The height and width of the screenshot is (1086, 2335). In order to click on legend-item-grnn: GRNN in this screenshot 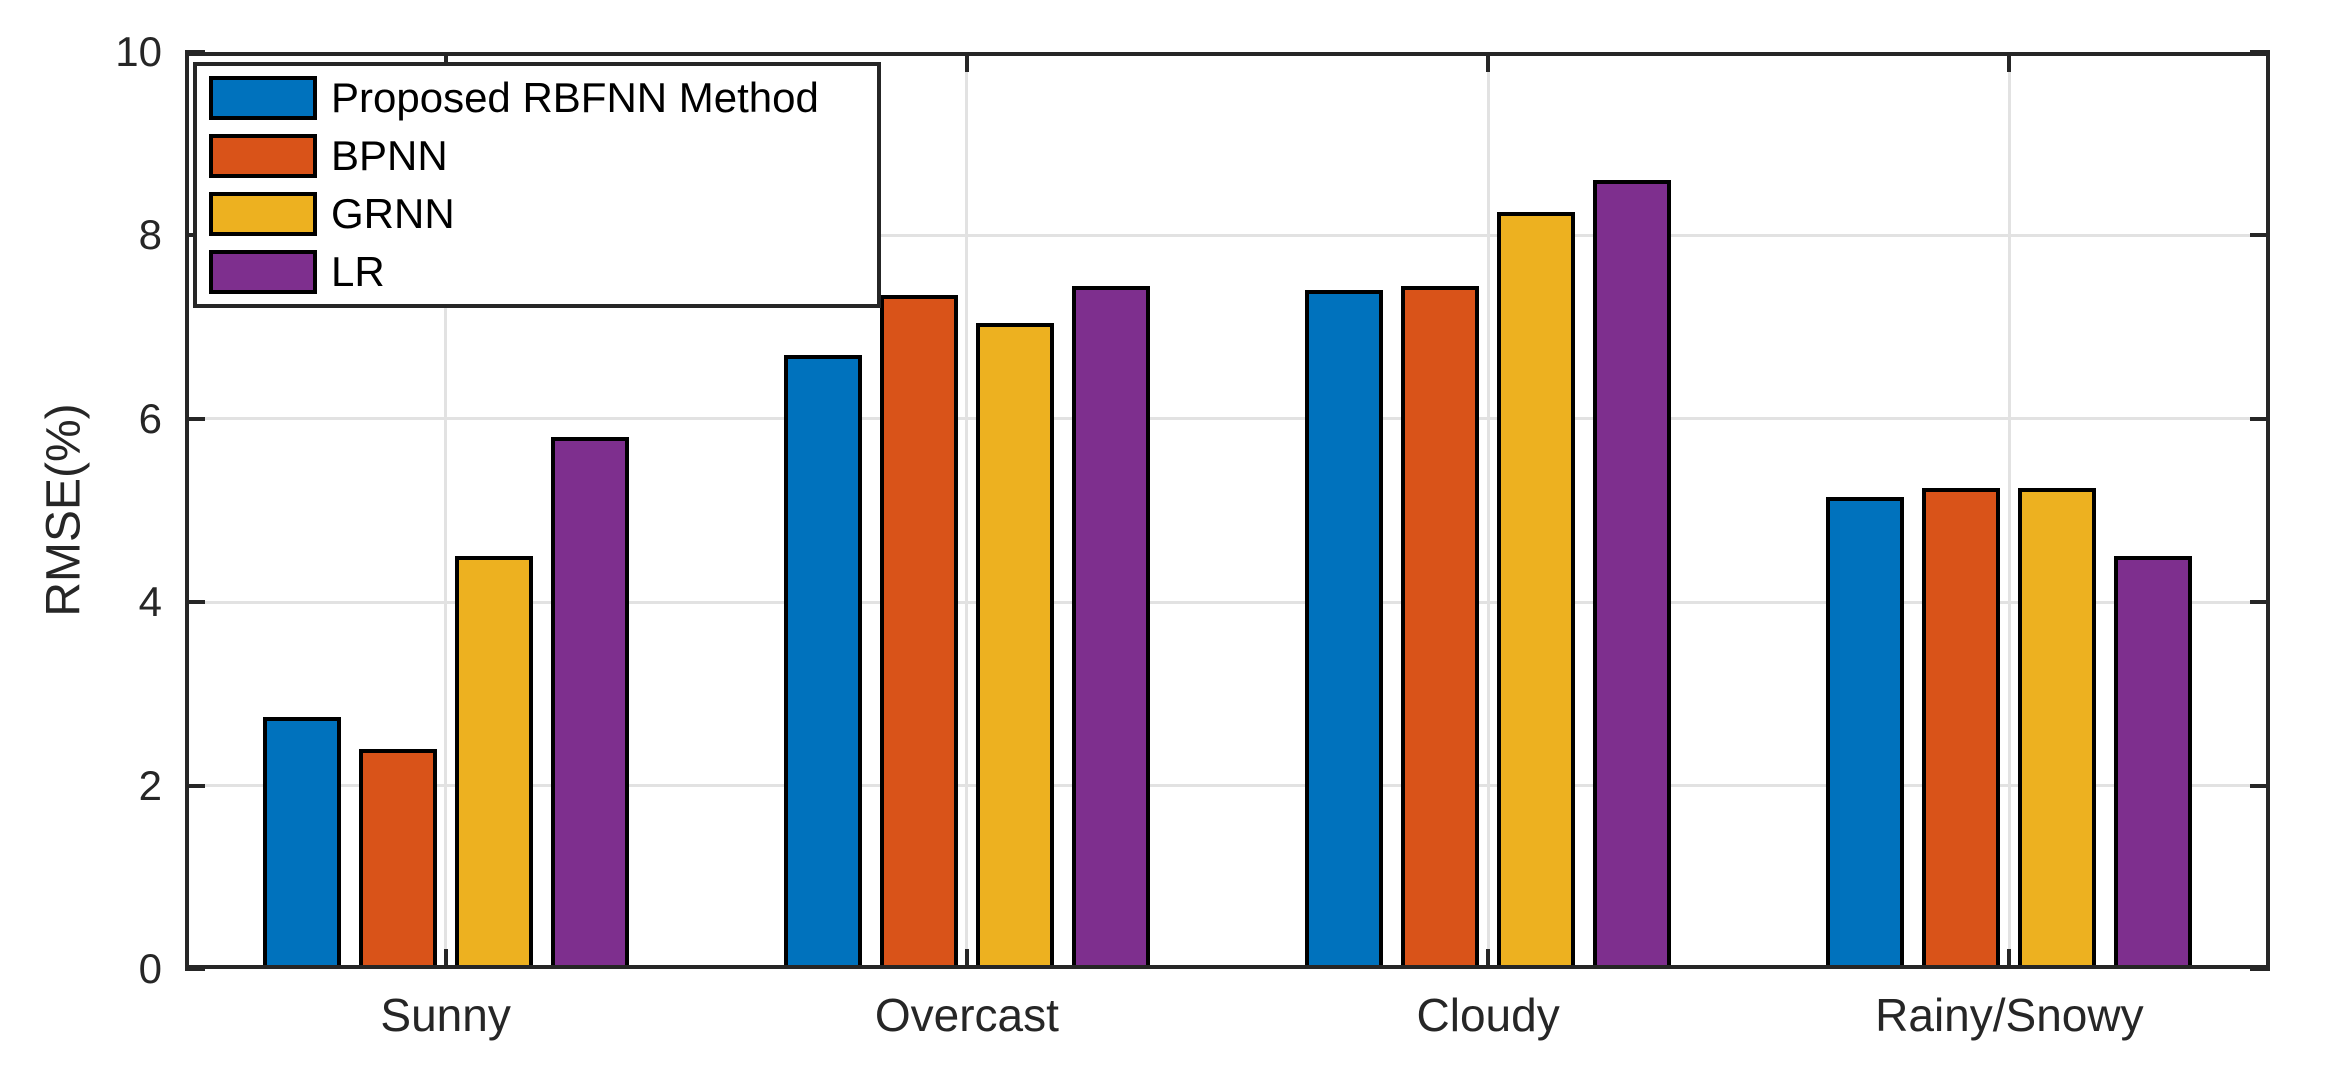, I will do `click(543, 214)`.